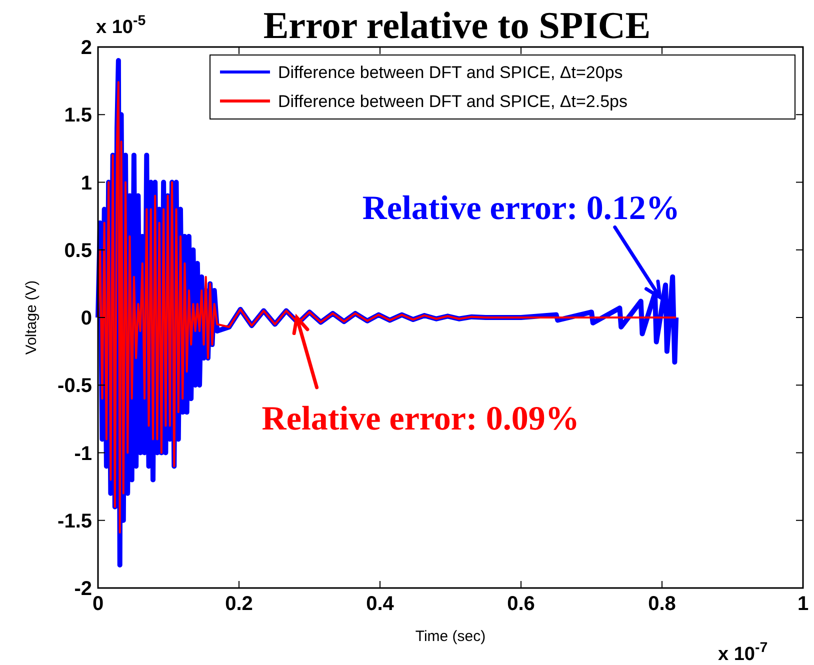 Image resolution: width=814 pixels, height=665 pixels. I want to click on annotation: Relative error: 0.09%, so click(421, 419).